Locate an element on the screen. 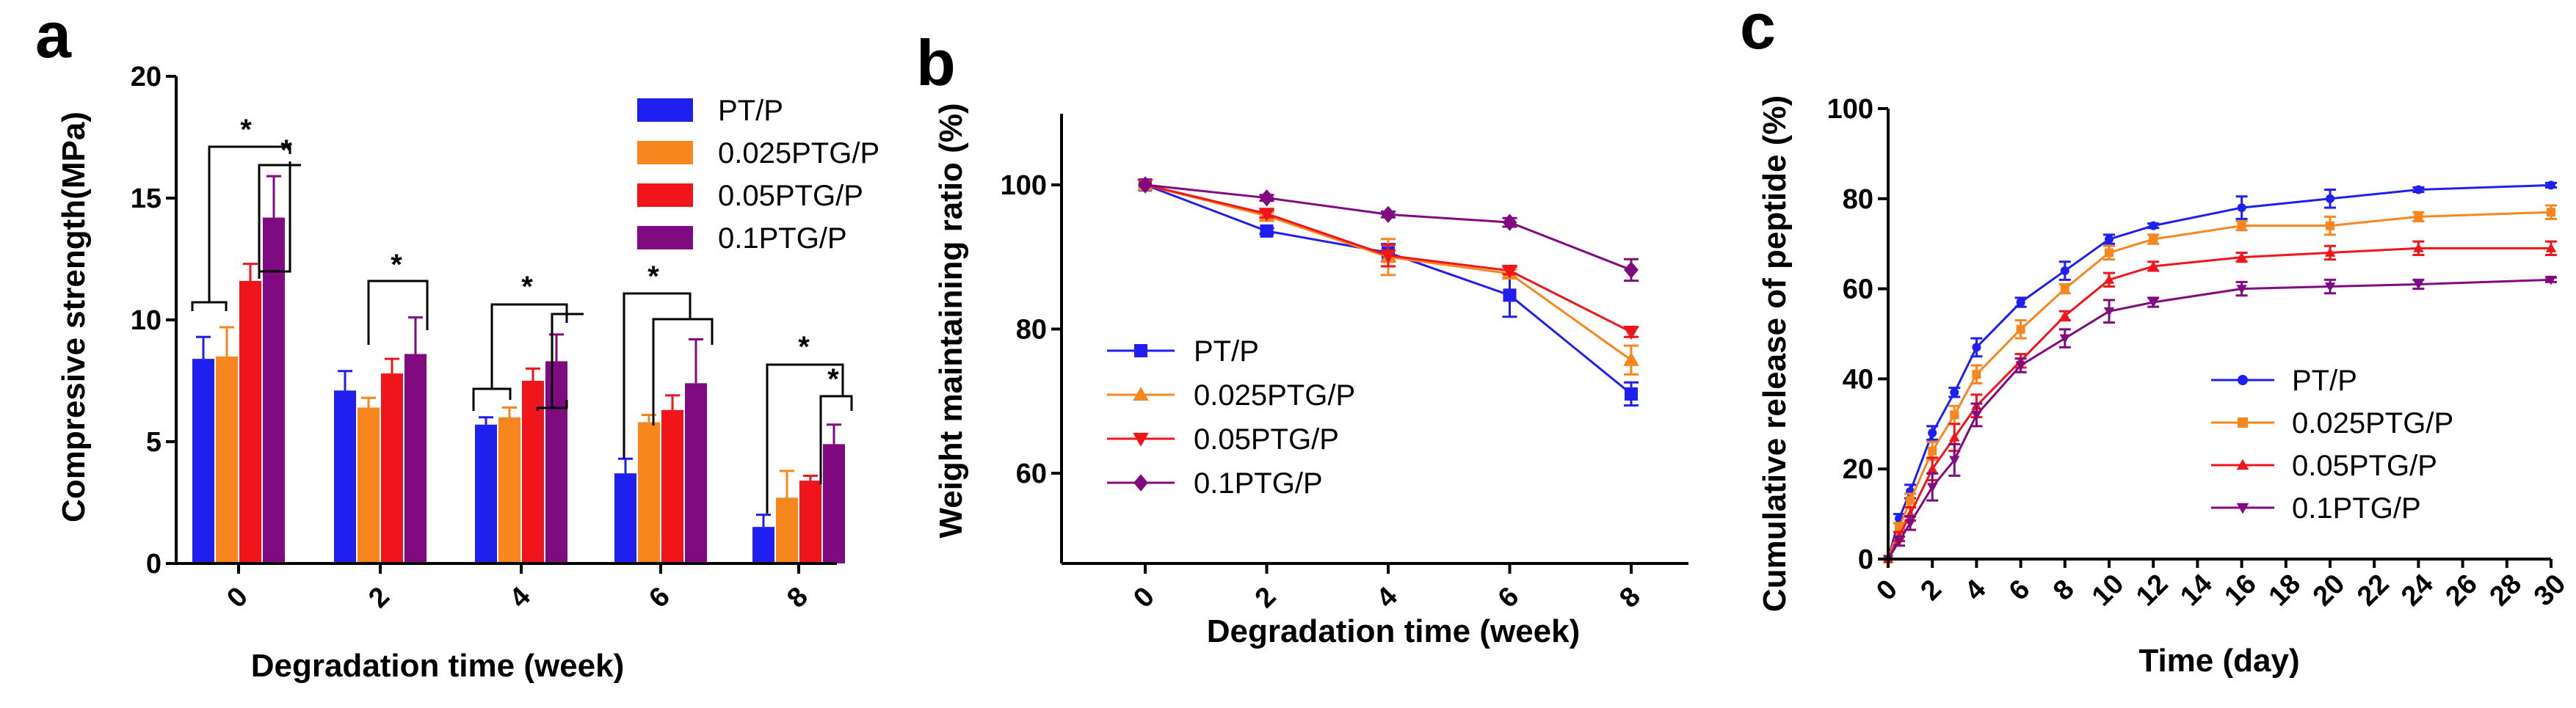 The image size is (2576, 708). panel-a-y-axis-label: Compresive strength(MPa) is located at coordinates (74, 317).